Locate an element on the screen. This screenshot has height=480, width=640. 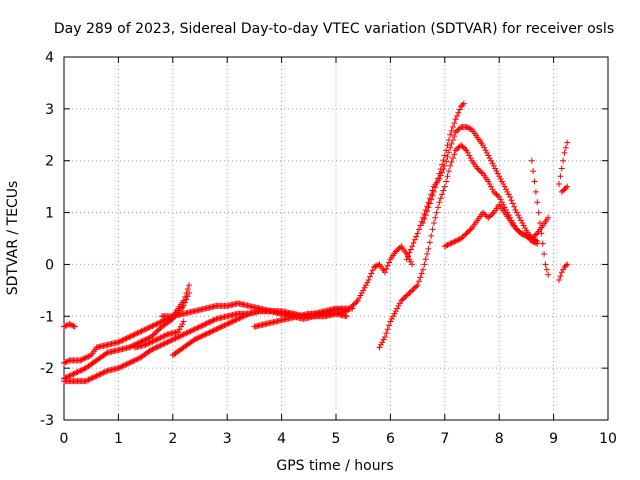
series-track-g is located at coordinates (259, 333).